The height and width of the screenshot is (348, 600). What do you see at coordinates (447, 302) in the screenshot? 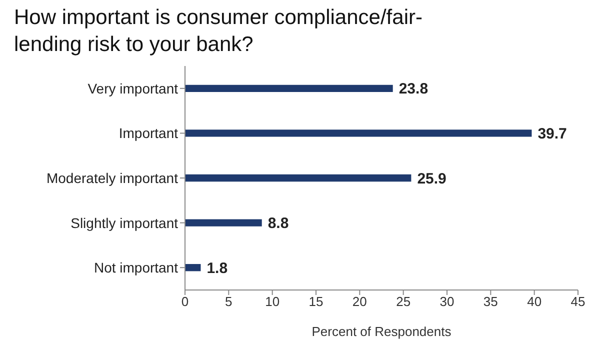
I see `x-tick-label: 30` at bounding box center [447, 302].